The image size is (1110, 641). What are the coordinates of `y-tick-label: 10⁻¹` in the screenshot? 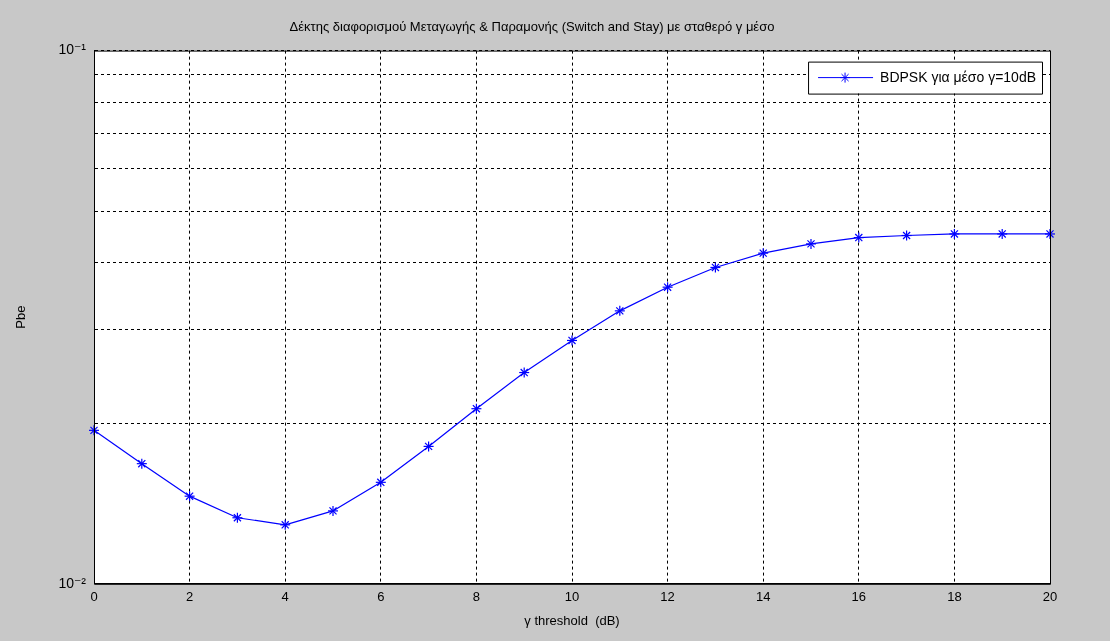 It's located at (72, 49).